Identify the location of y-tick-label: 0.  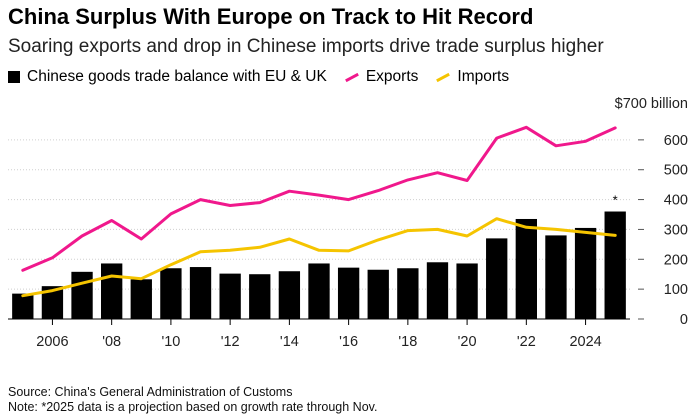
(684, 320).